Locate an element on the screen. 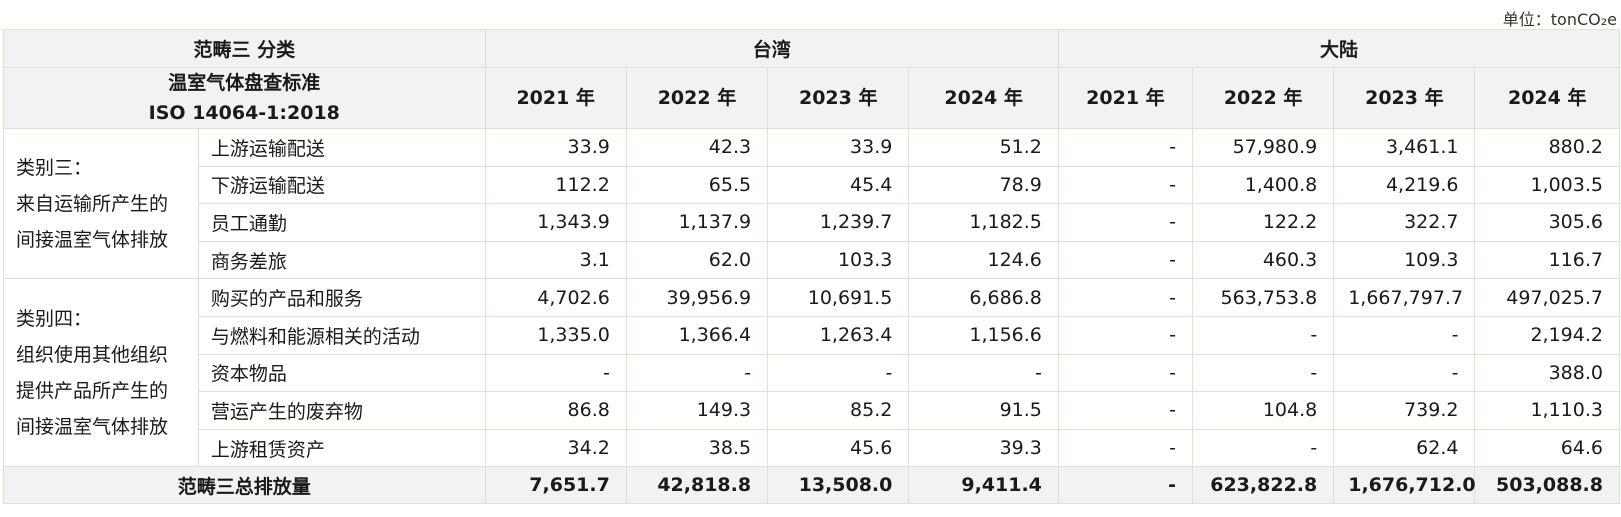 This screenshot has width=1621, height=517. category-title: 范畴三 分类 is located at coordinates (244, 48).